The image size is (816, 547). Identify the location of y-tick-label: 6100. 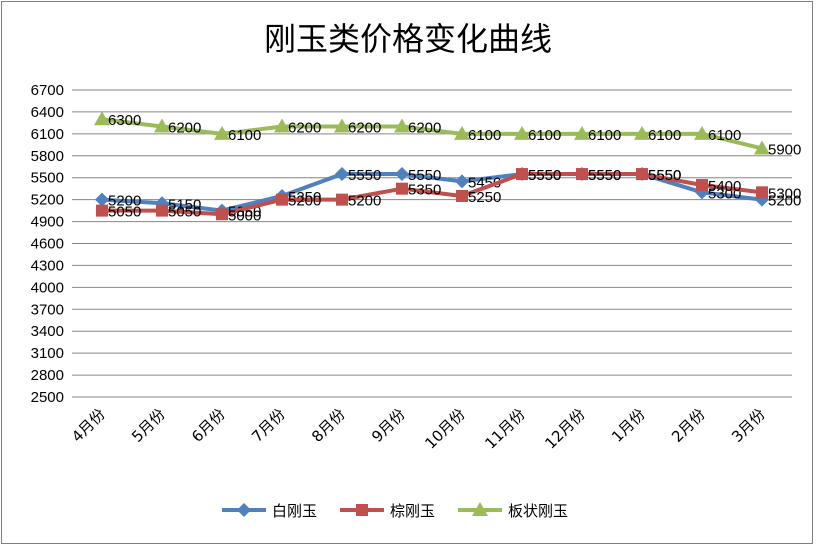
(47, 134).